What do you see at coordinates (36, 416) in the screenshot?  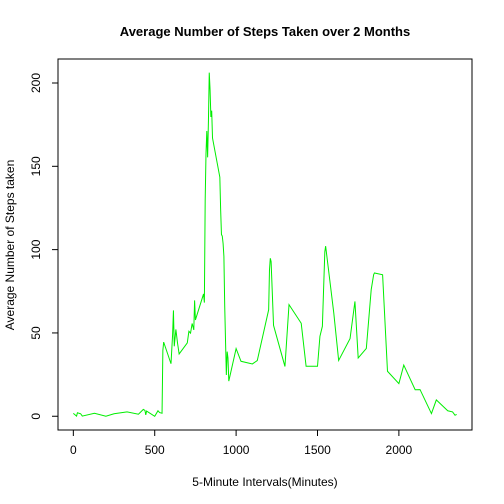 I see `y-tick-label: 0` at bounding box center [36, 416].